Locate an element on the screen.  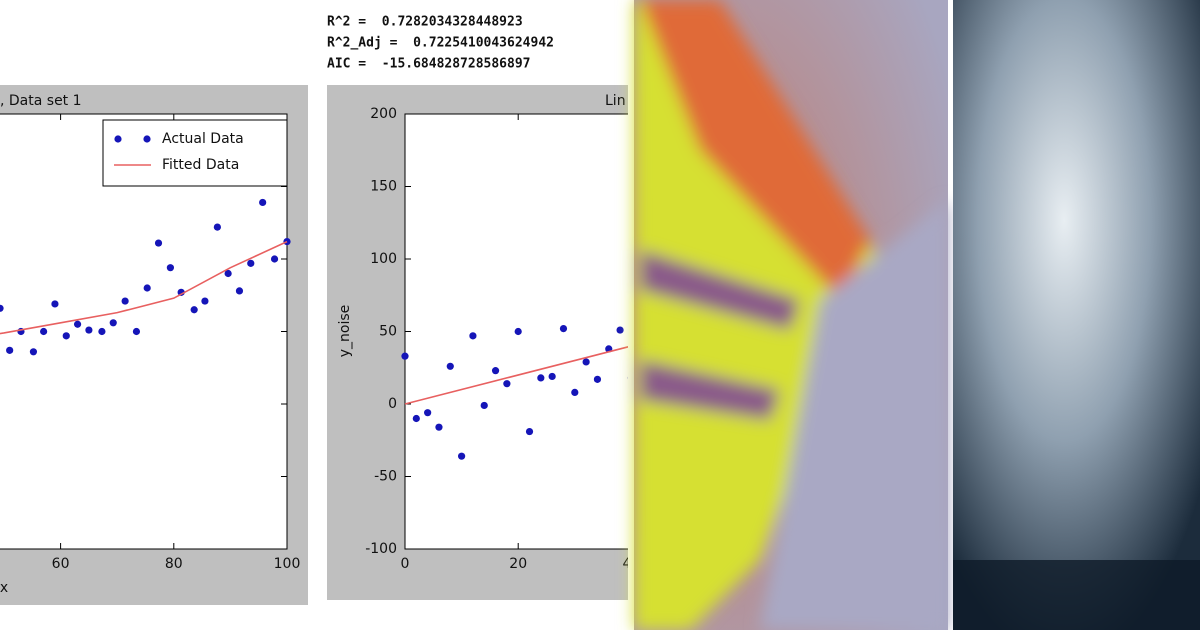
x-tick-label: 0 is located at coordinates (405, 564).